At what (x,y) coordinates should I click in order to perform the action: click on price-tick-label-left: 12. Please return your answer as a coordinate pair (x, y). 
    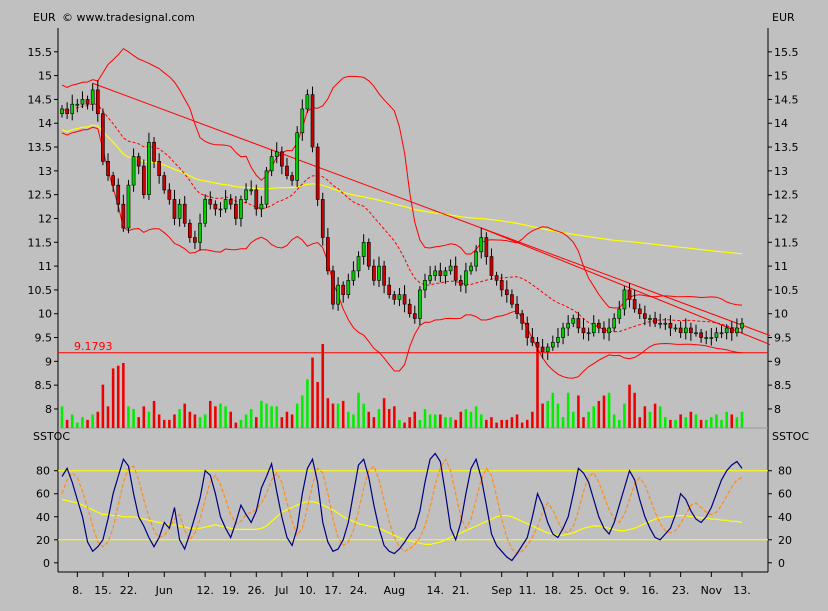
    Looking at the image, I should click on (45, 218).